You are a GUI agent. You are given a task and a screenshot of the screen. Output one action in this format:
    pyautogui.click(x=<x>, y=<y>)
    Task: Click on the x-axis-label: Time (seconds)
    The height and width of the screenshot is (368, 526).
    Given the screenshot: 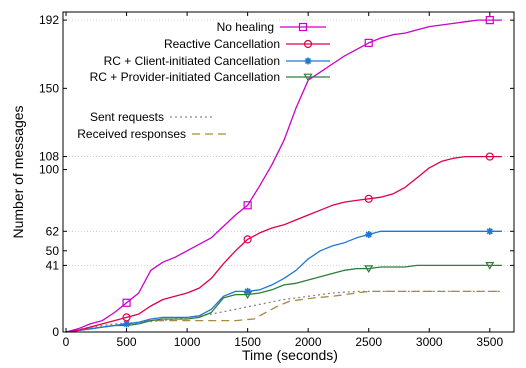 What is the action you would take?
    pyautogui.click(x=290, y=355)
    